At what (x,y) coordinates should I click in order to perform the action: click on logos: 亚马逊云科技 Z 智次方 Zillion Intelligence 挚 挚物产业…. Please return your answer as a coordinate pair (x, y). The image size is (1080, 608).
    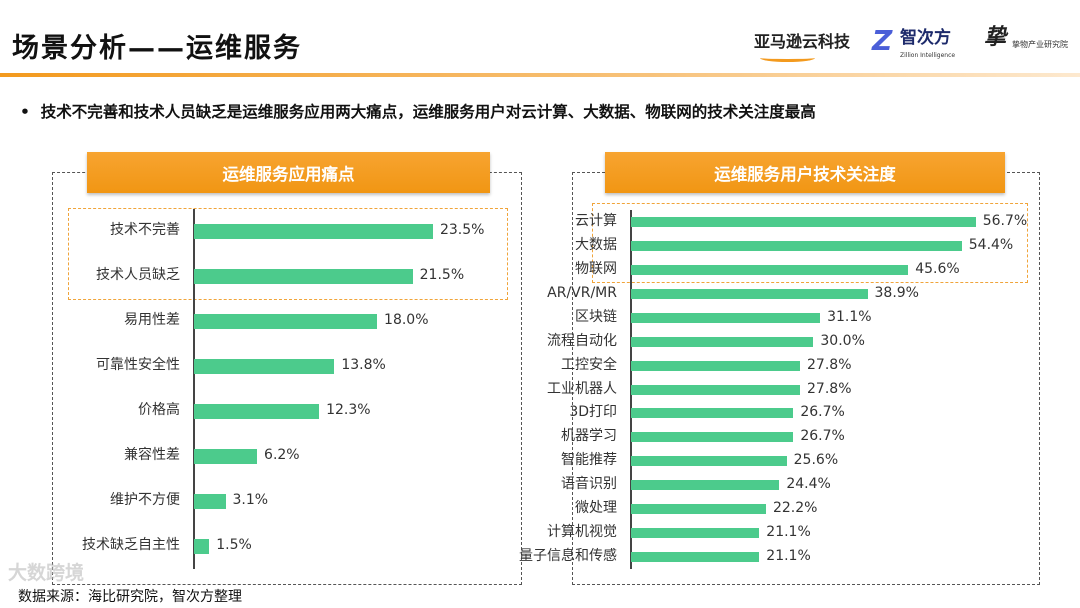
    Looking at the image, I should click on (916, 46).